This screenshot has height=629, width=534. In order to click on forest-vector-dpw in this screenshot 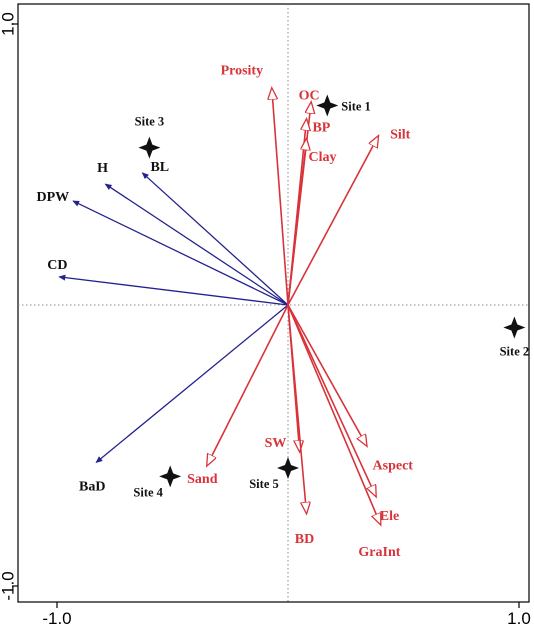, I will do `click(180, 253)`.